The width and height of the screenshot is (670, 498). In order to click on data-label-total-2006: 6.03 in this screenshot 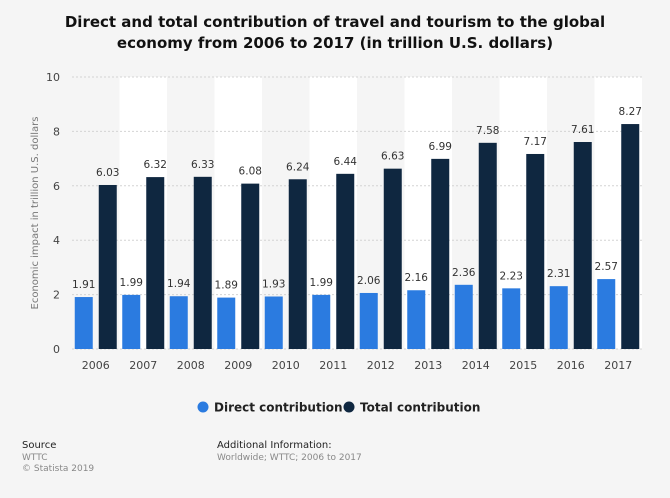, I will do `click(107, 173)`.